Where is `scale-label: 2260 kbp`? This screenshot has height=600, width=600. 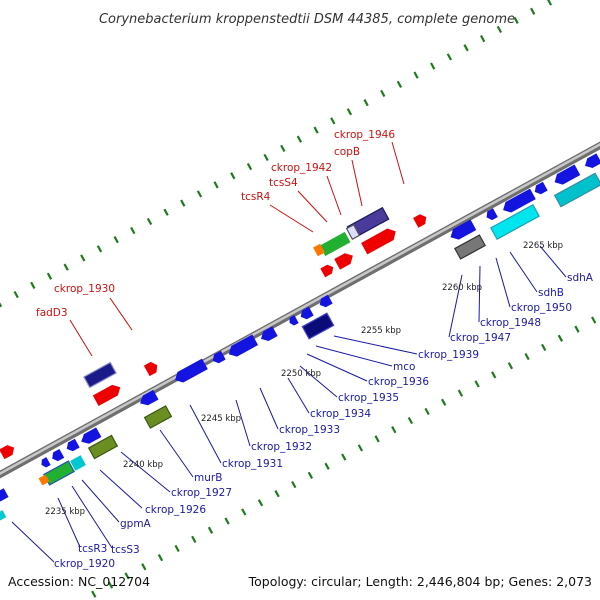 scale-label: 2260 kbp is located at coordinates (462, 288).